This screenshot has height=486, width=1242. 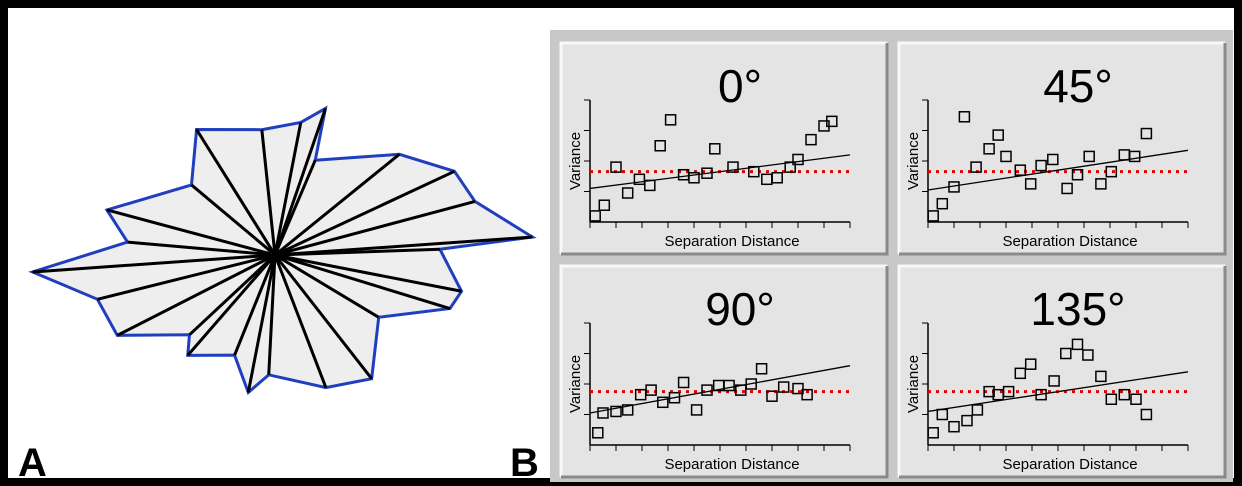 I want to click on variogram-panel: 45° Separation Distance Variance, so click(x=1062, y=148).